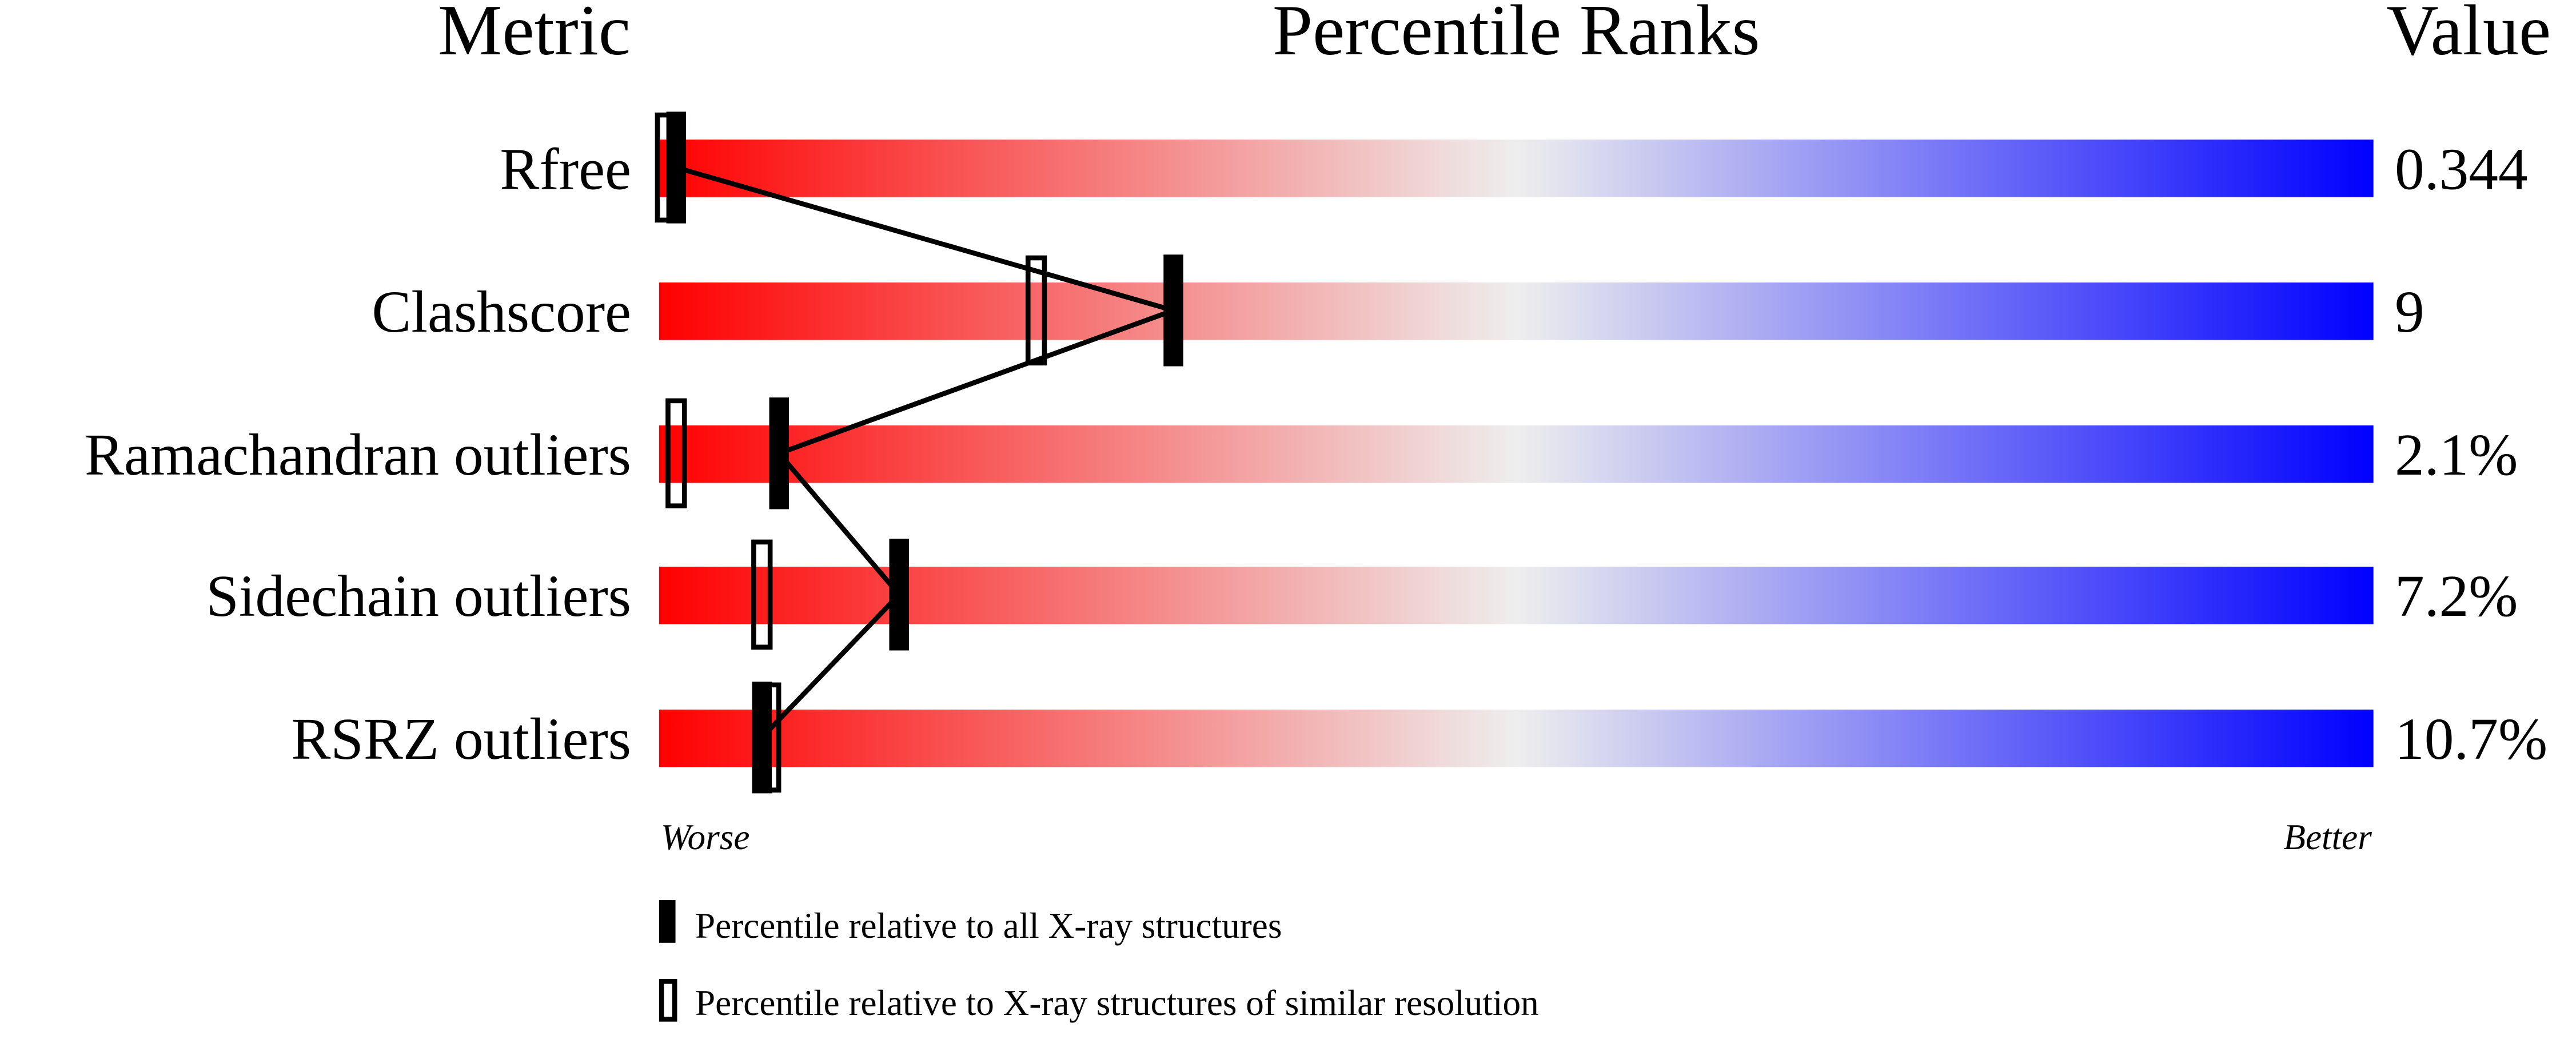 This screenshot has height=1043, width=2576. Describe the element at coordinates (2410, 313) in the screenshot. I see `metric-value: 9` at that location.